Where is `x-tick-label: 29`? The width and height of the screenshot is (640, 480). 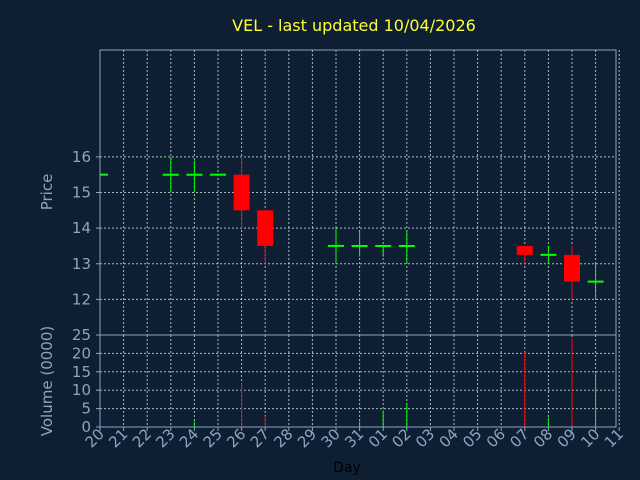
x-tick-label: 29 is located at coordinates (307, 438).